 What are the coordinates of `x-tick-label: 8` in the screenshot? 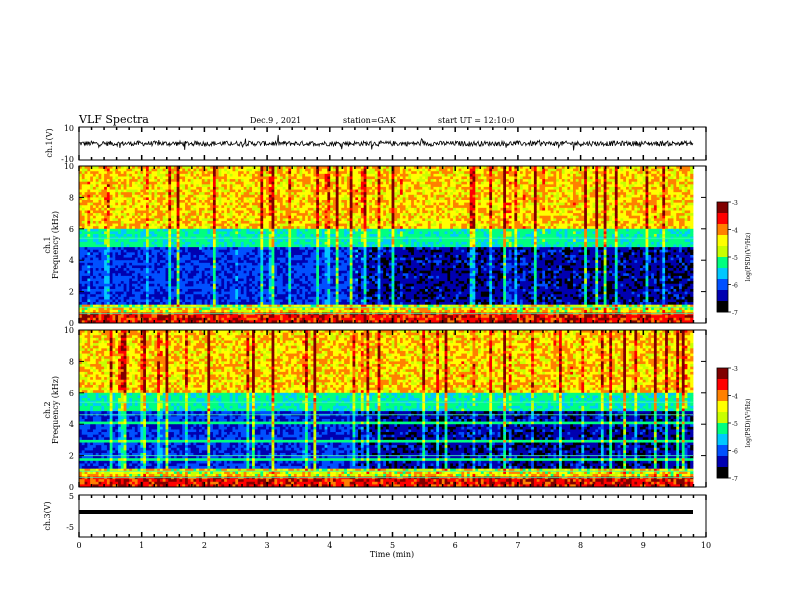 It's located at (580, 545).